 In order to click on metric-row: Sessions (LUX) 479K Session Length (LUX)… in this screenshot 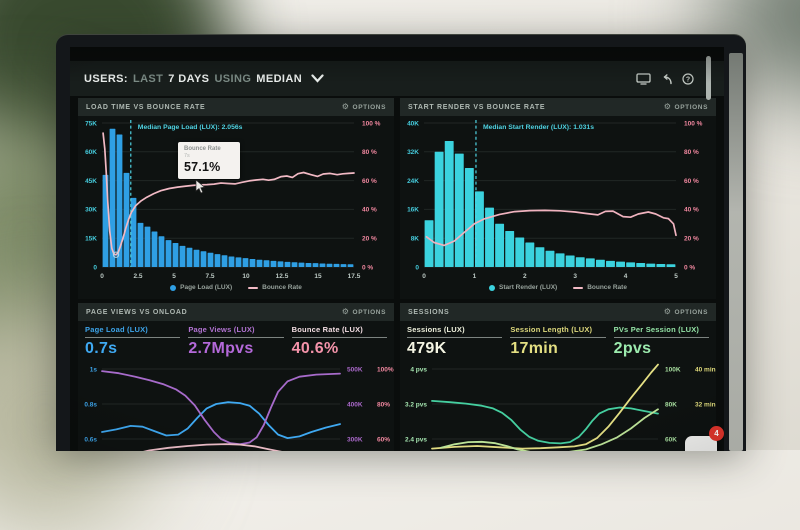, I will do `click(558, 341)`.